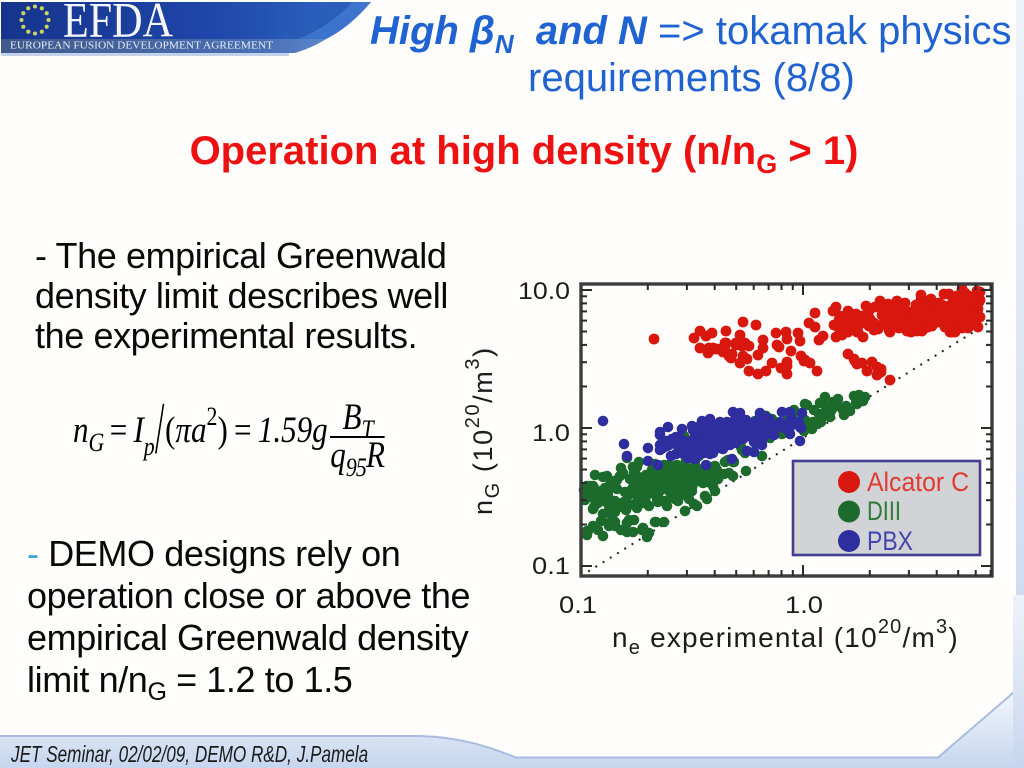 This screenshot has width=1024, height=768. Describe the element at coordinates (890, 541) in the screenshot. I see `svg-text: PBX` at that location.